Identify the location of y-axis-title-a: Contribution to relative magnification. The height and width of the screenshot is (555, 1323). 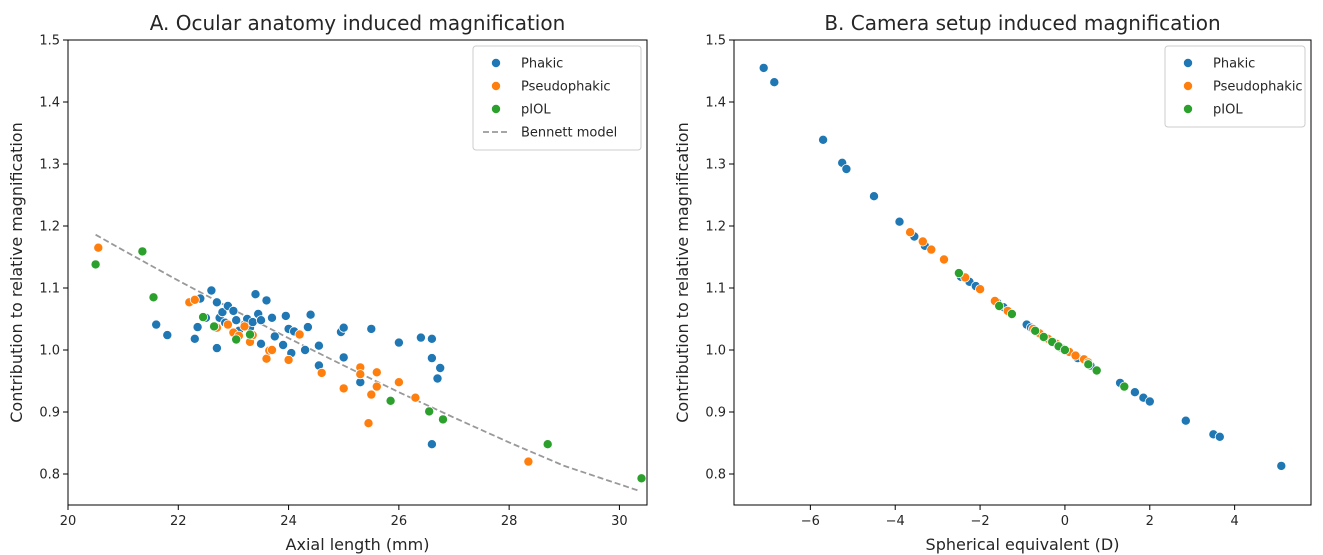
(16, 272).